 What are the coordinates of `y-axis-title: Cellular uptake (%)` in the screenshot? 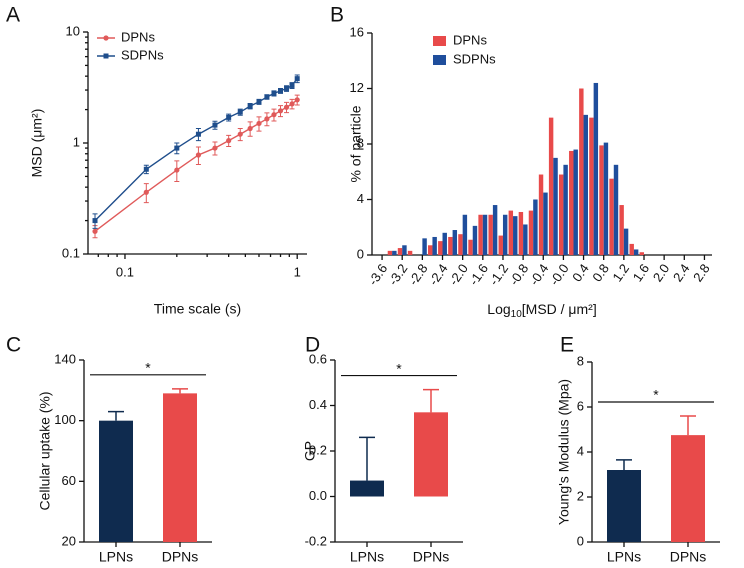 It's located at (45, 450).